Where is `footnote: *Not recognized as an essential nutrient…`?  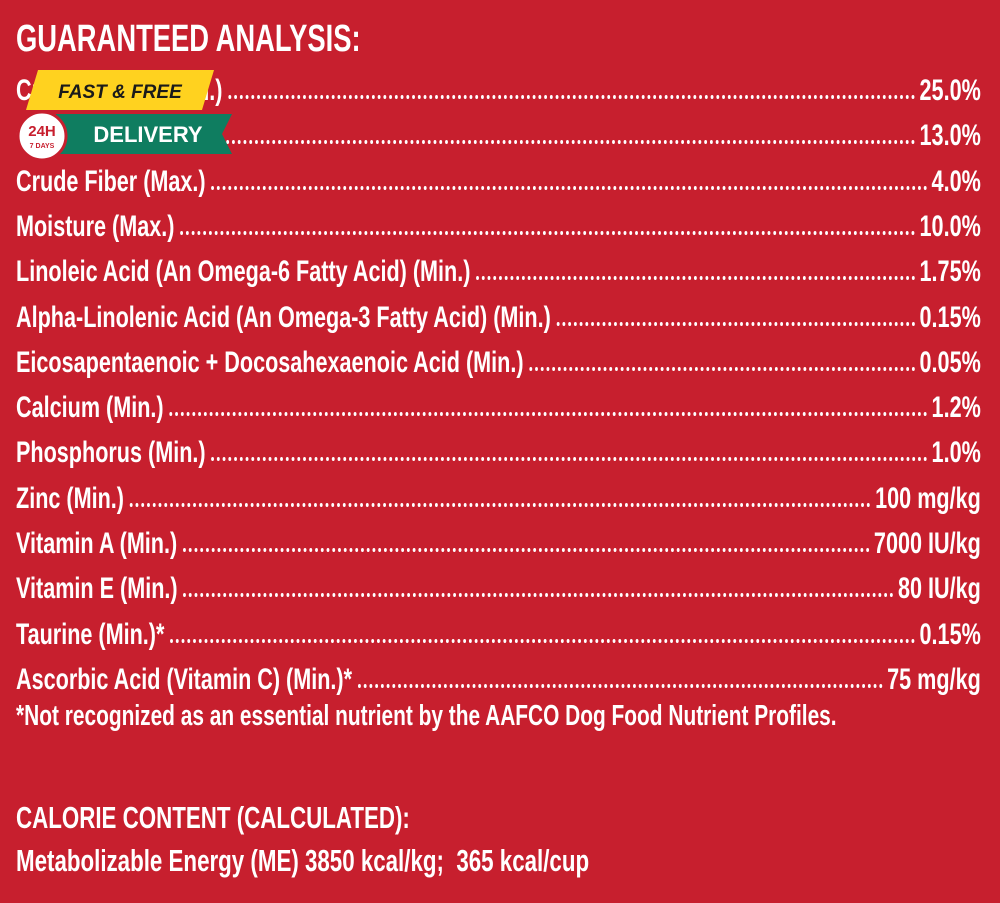
footnote: *Not recognized as an essential nutrient… is located at coordinates (426, 716).